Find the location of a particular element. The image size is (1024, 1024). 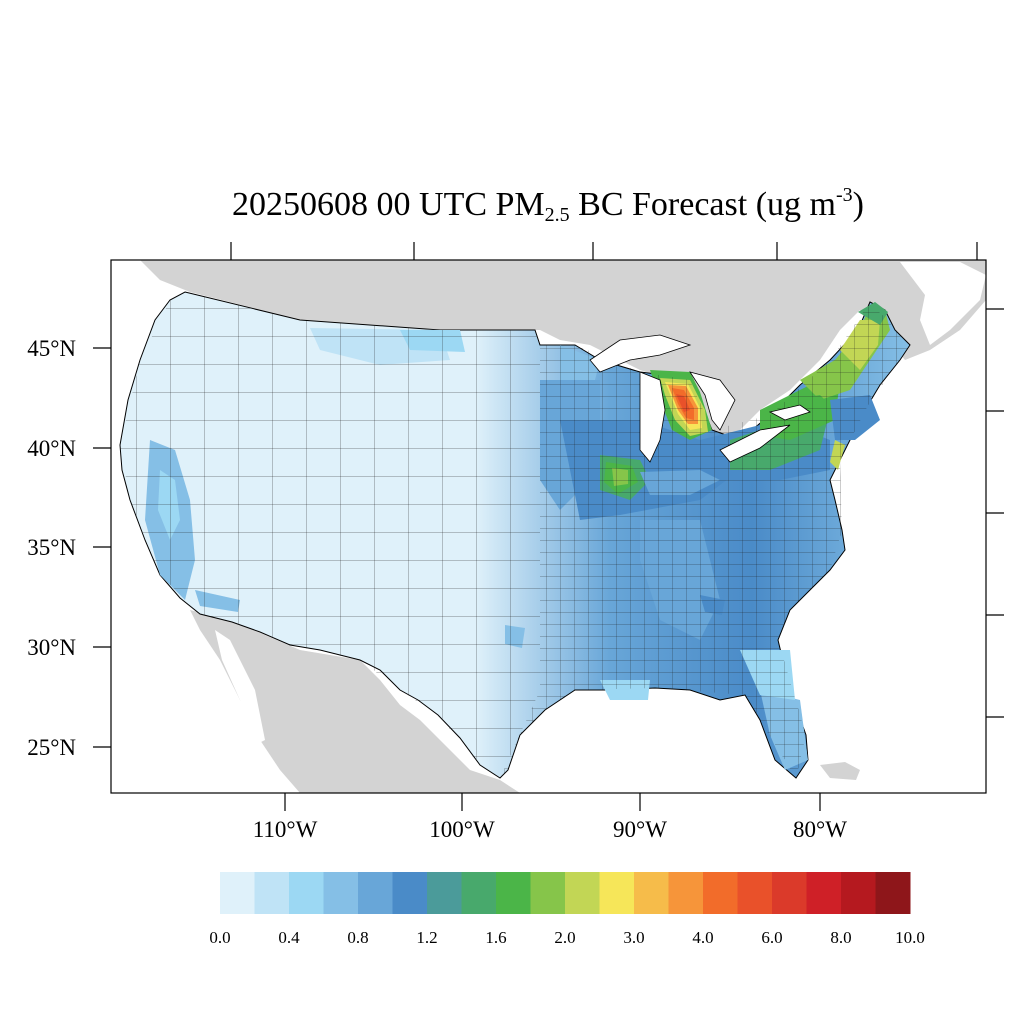

colorbar-tick-label: 10.0 is located at coordinates (910, 937).